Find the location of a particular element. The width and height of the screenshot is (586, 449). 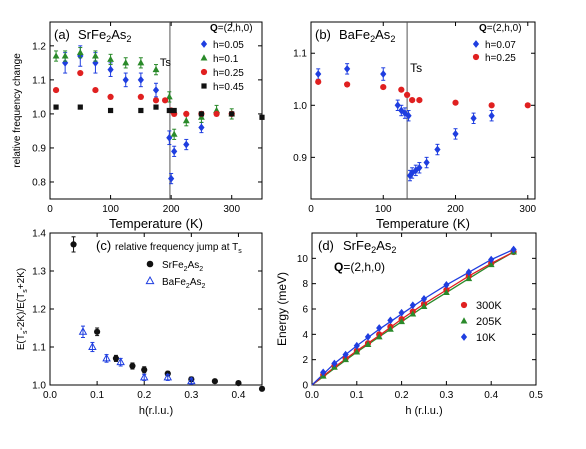

y-tick-label: 2 is located at coordinates (305, 360).